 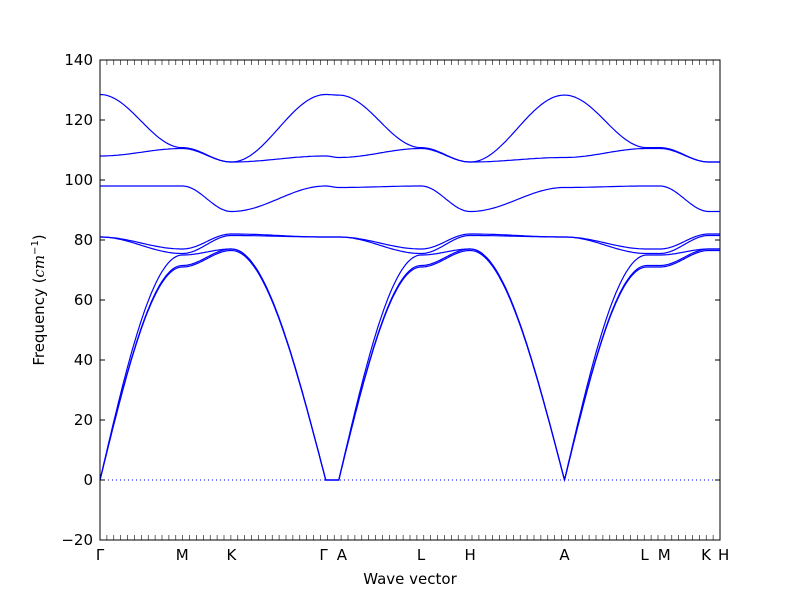 What do you see at coordinates (83, 300) in the screenshot?
I see `y-tick-label: 60` at bounding box center [83, 300].